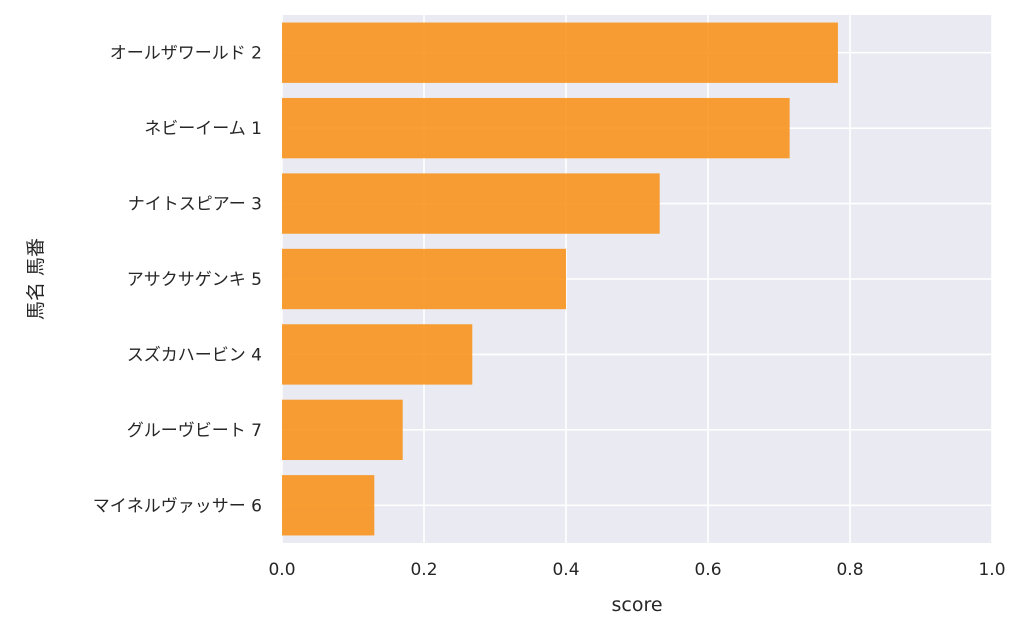  Describe the element at coordinates (36, 279) in the screenshot. I see `y-axis-label: 馬名 馬番` at that location.